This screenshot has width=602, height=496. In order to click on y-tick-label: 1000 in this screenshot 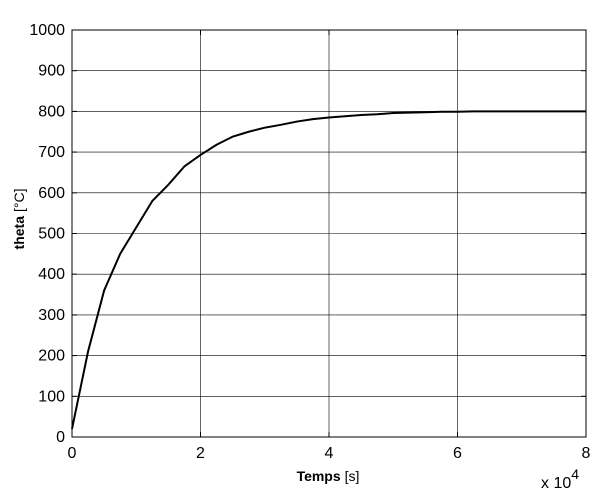, I will do `click(47, 30)`.